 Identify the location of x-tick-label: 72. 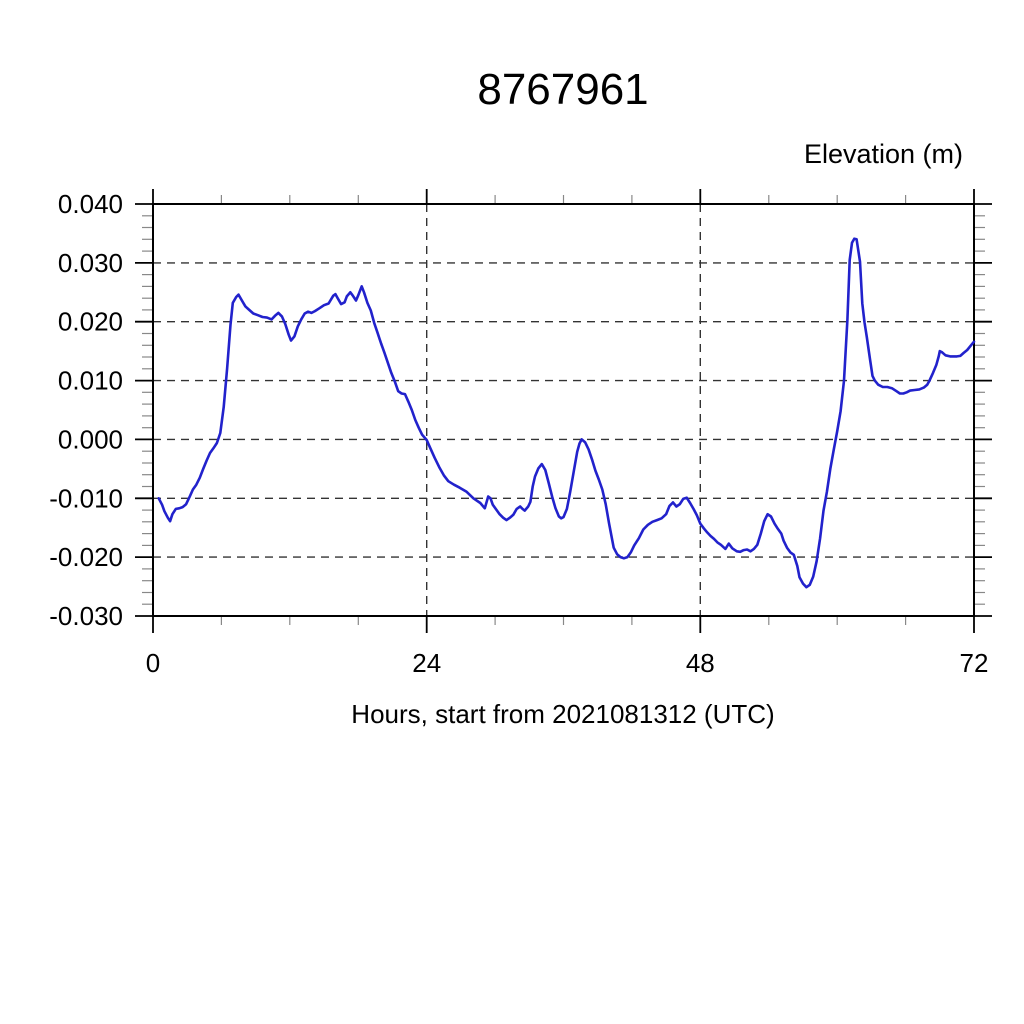
(974, 663).